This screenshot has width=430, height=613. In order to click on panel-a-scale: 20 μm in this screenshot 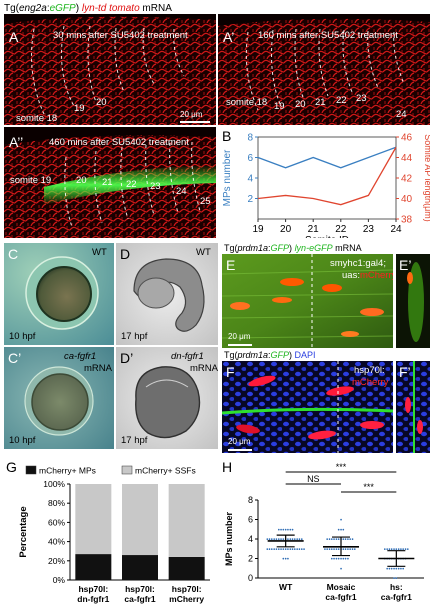, I will do `click(191, 114)`.